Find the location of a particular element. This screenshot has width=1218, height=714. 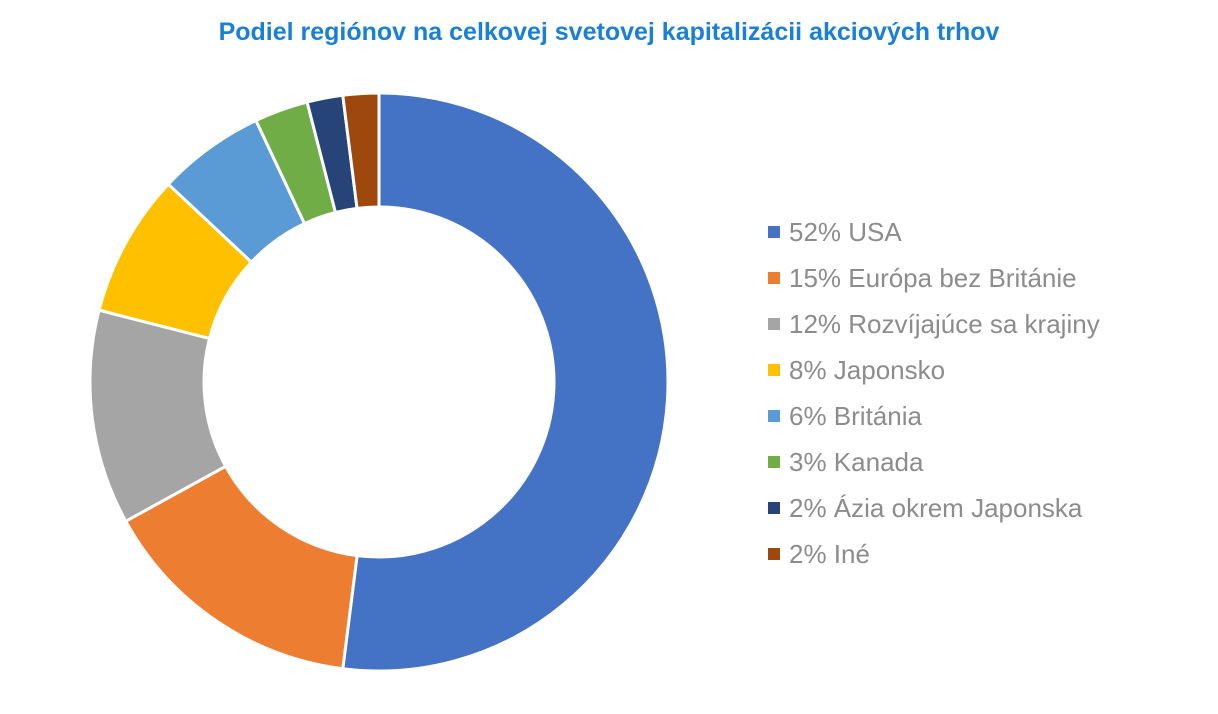

legend-item: 12% Rozvíjajúce sa krajiny is located at coordinates (934, 324).